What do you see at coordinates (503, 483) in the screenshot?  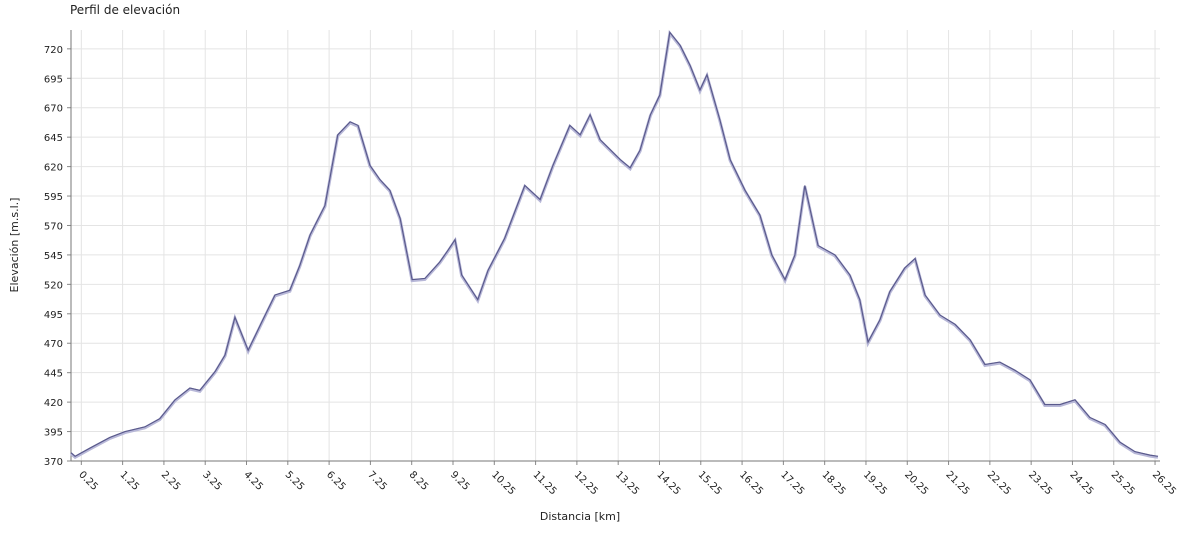 I see `x-tick-label: 10.25` at bounding box center [503, 483].